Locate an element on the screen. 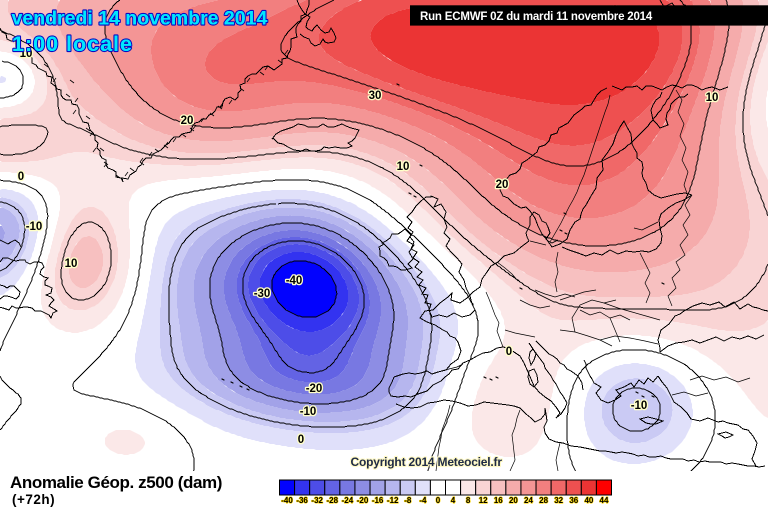 This screenshot has height=512, width=768. svg-text: -12 is located at coordinates (393, 500).